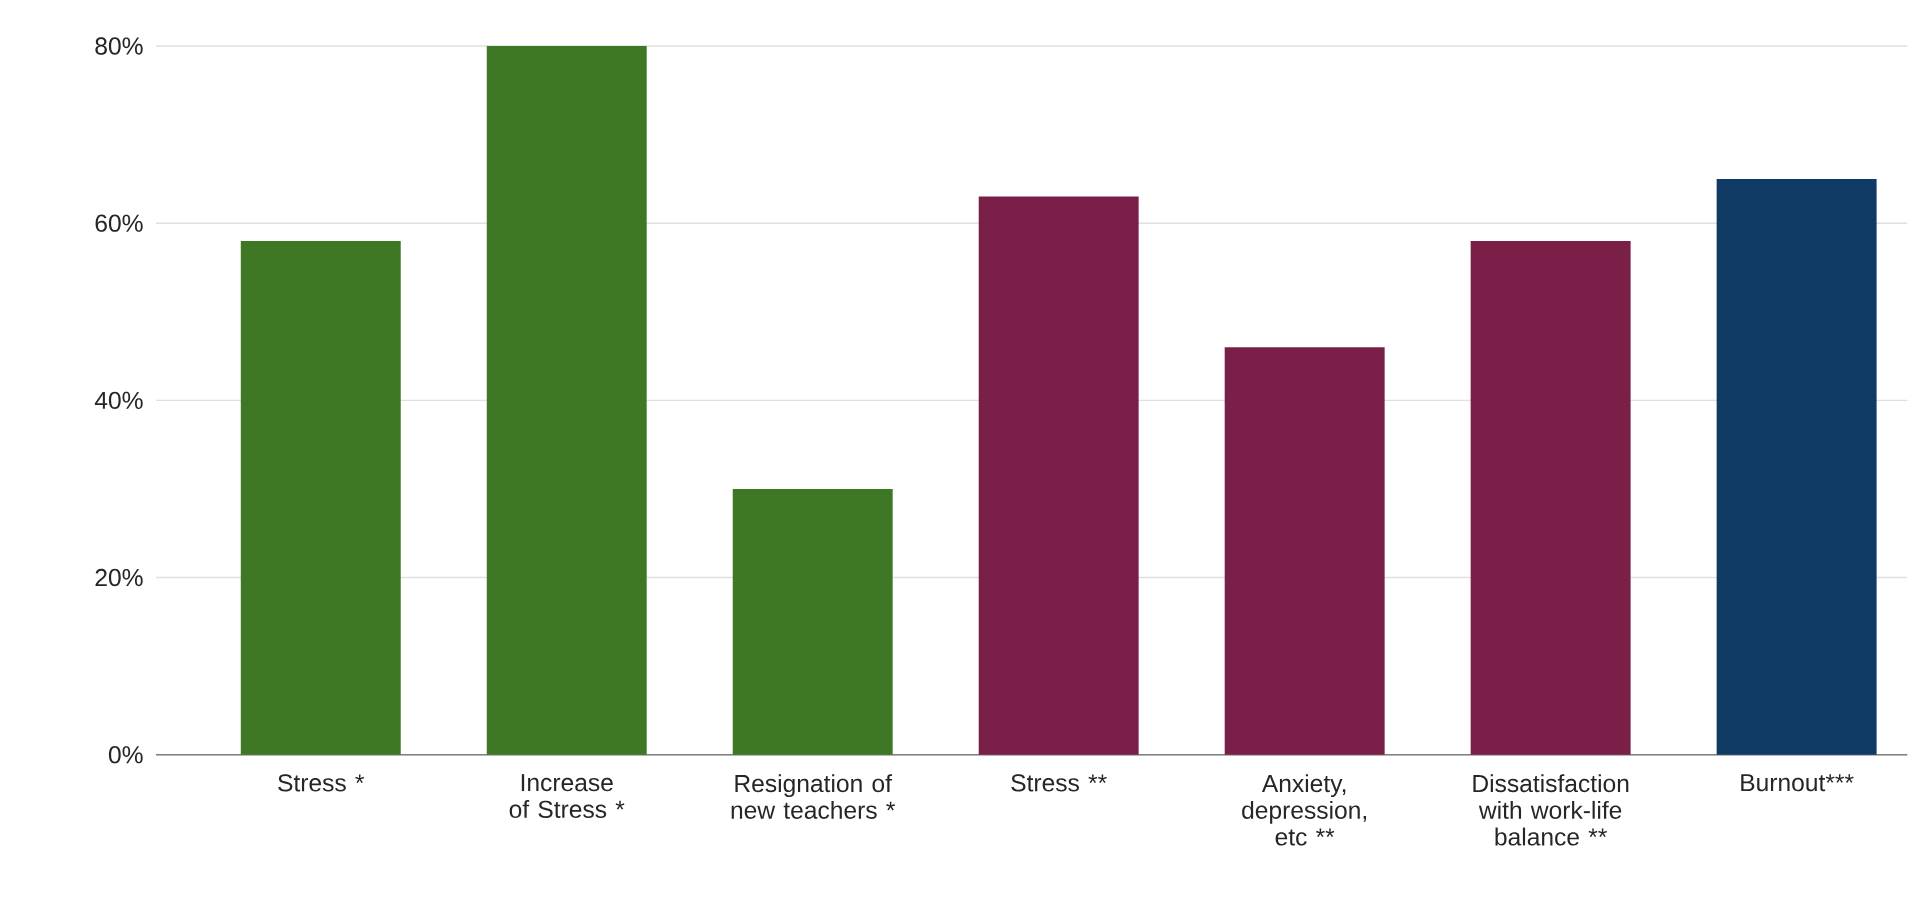  I want to click on x-tick-label: Resignation of new teachers *, so click(813, 797).